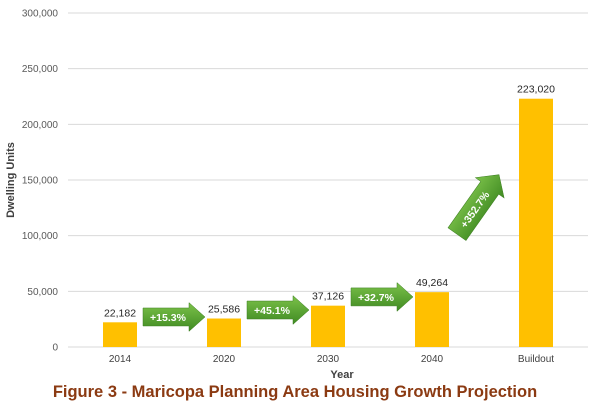 This screenshot has height=414, width=590. Describe the element at coordinates (272, 311) in the screenshot. I see `growth-label: +45.1%` at that location.